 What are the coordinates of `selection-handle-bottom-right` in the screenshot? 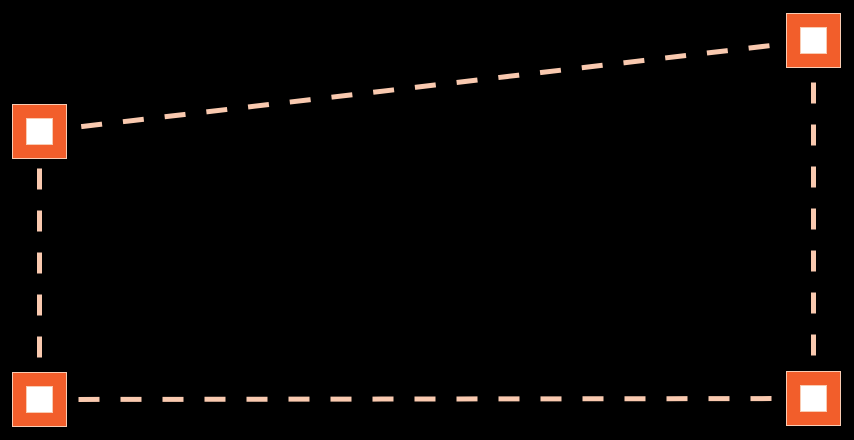 It's located at (813, 398).